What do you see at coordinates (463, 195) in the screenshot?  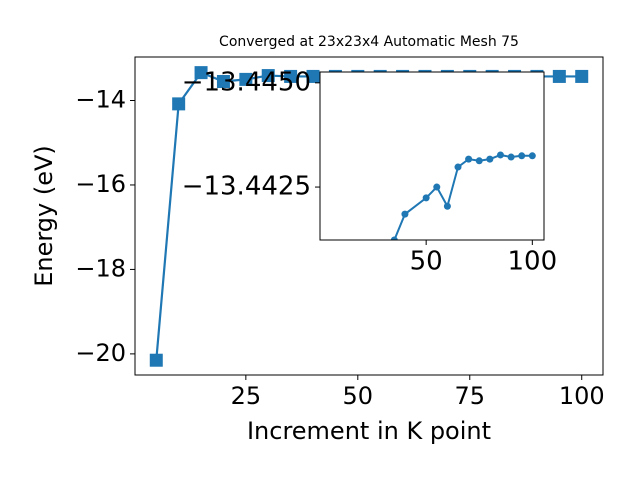 I see `plot-area` at bounding box center [463, 195].